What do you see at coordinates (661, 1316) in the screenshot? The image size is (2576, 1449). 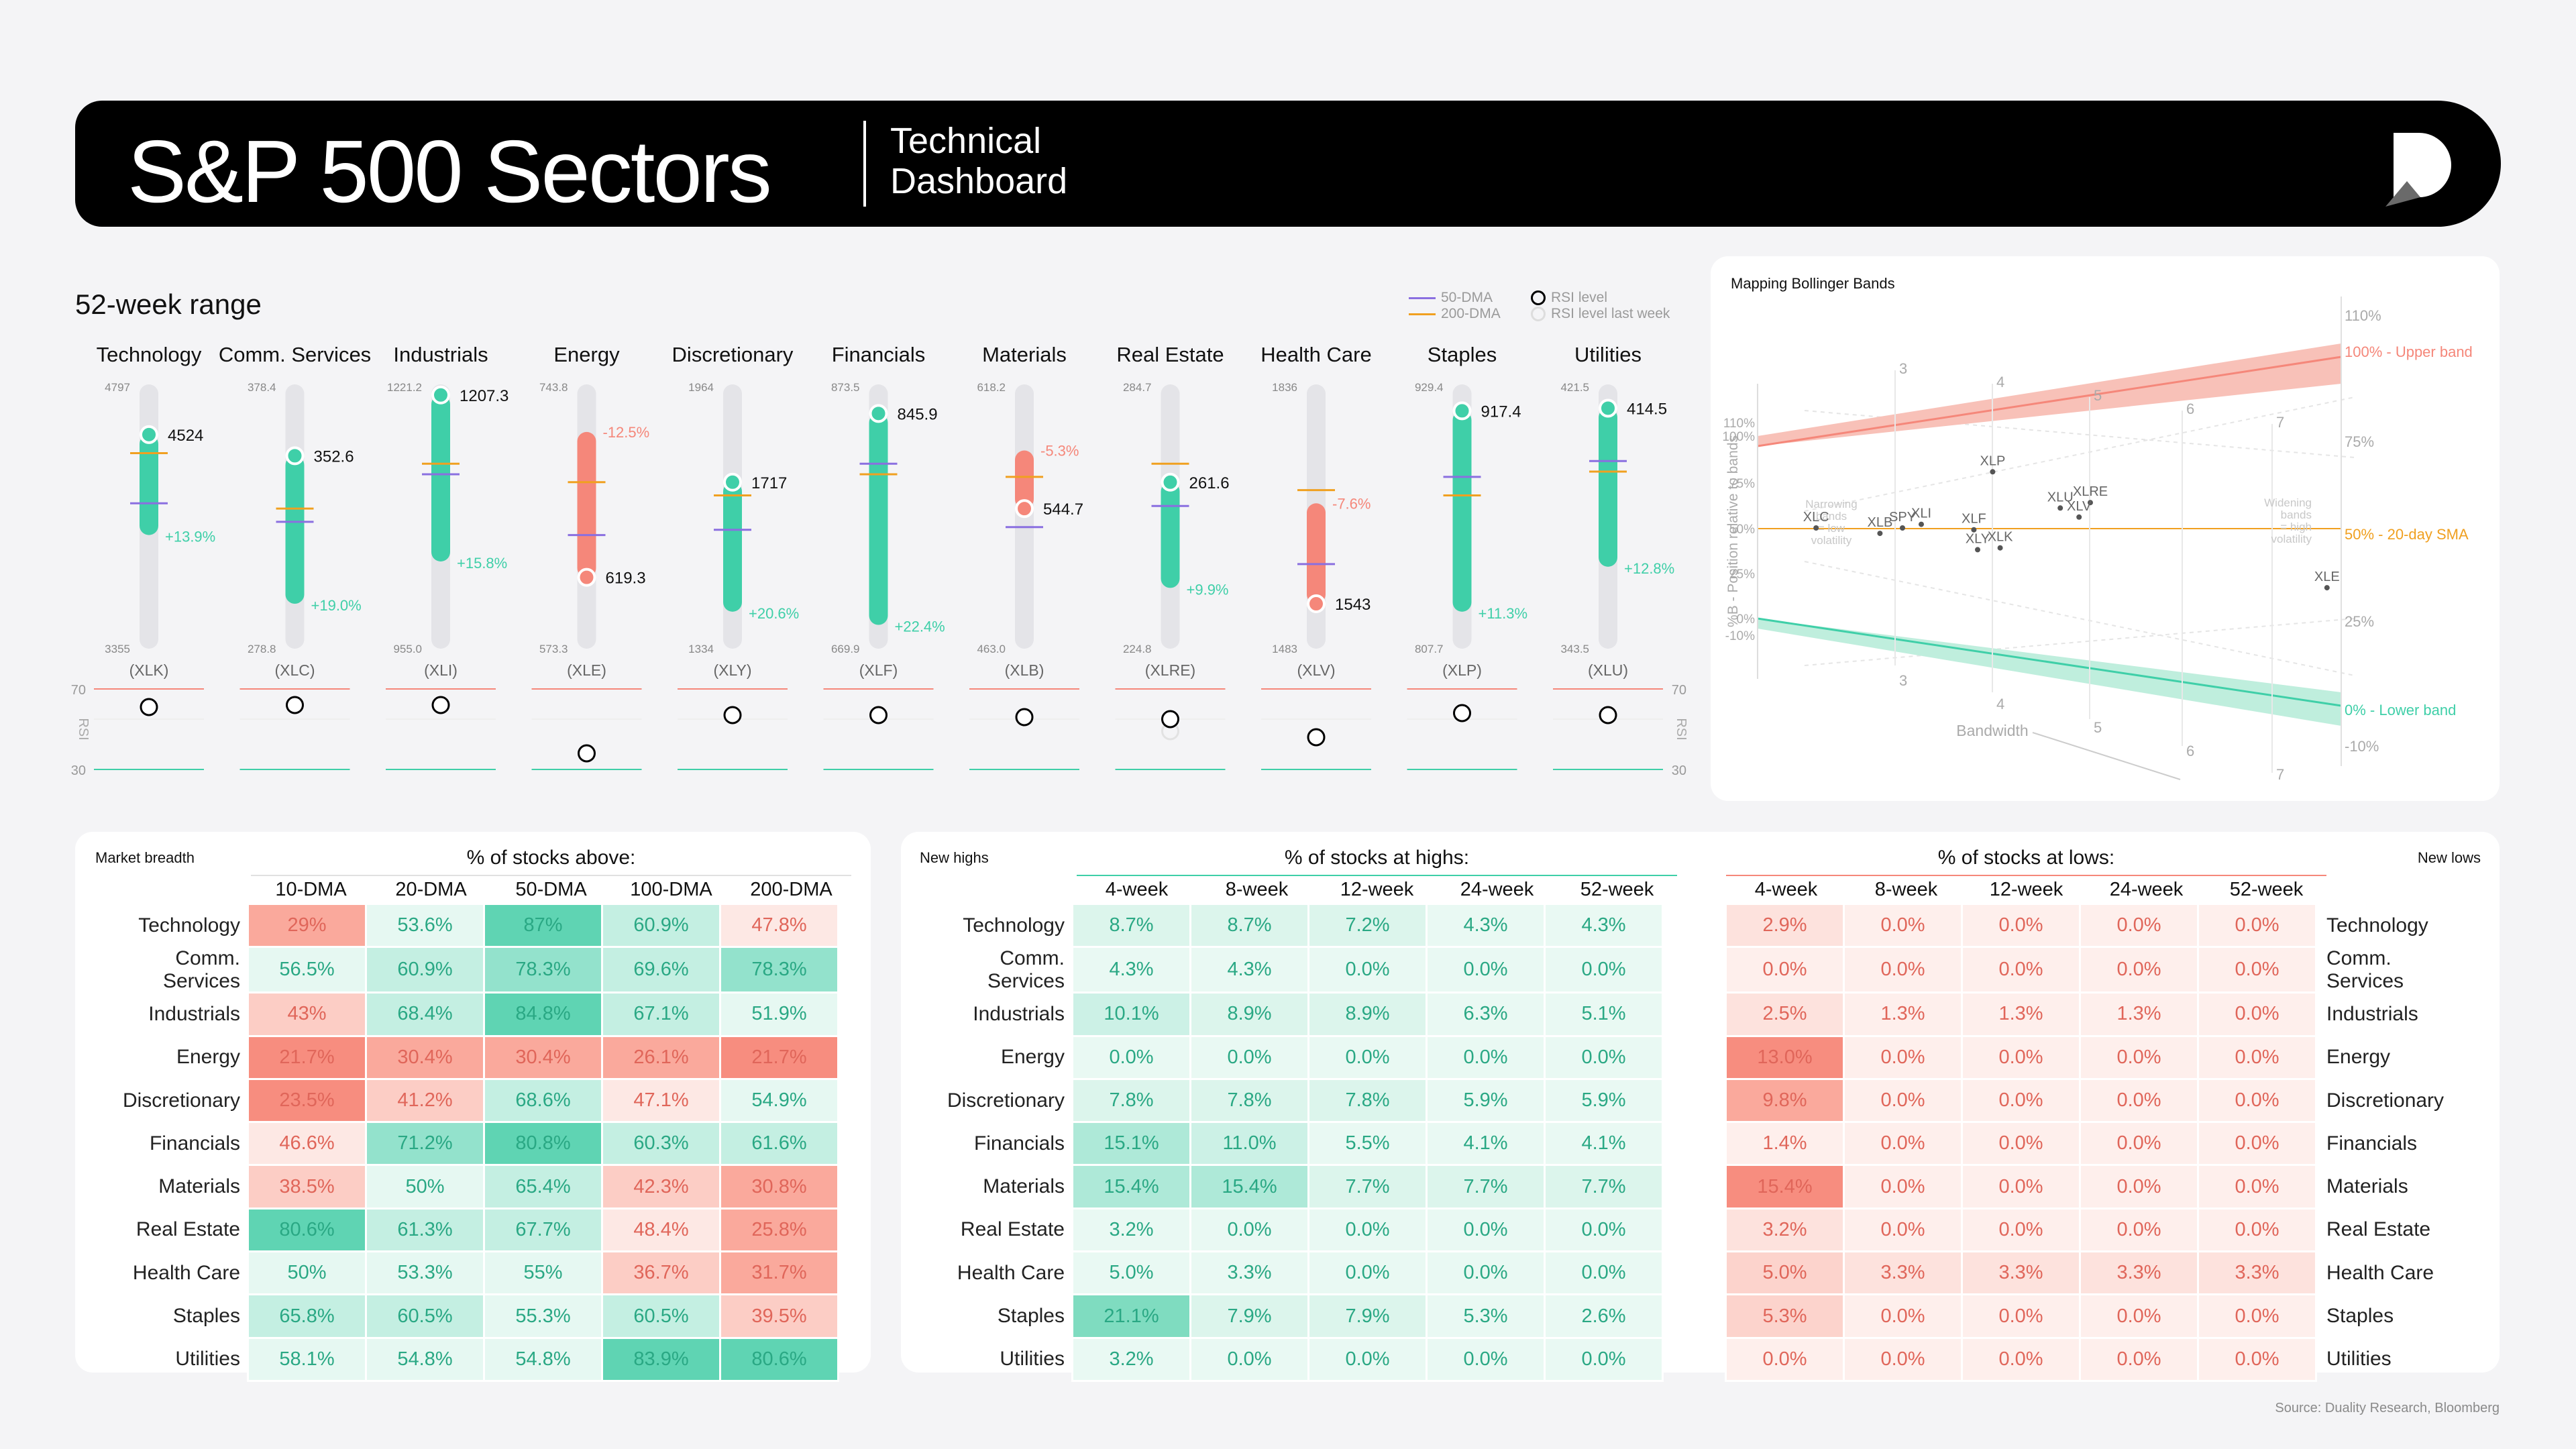 I see `table-cell: 60.5%` at bounding box center [661, 1316].